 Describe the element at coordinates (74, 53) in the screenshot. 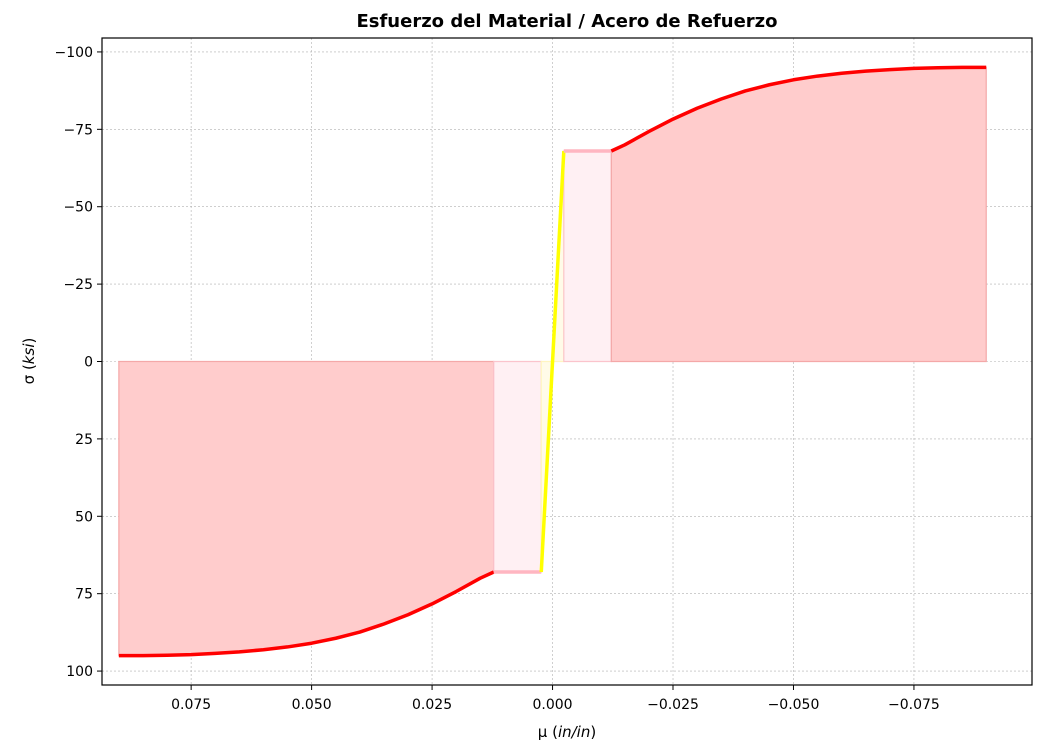

I see `y-tick-label: −100` at that location.